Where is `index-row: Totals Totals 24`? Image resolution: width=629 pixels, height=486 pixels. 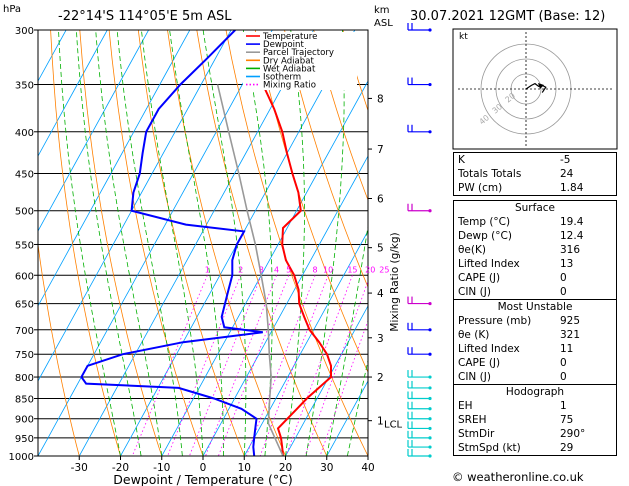
index-row: Totals Totals 24 is located at coordinates (535, 174).